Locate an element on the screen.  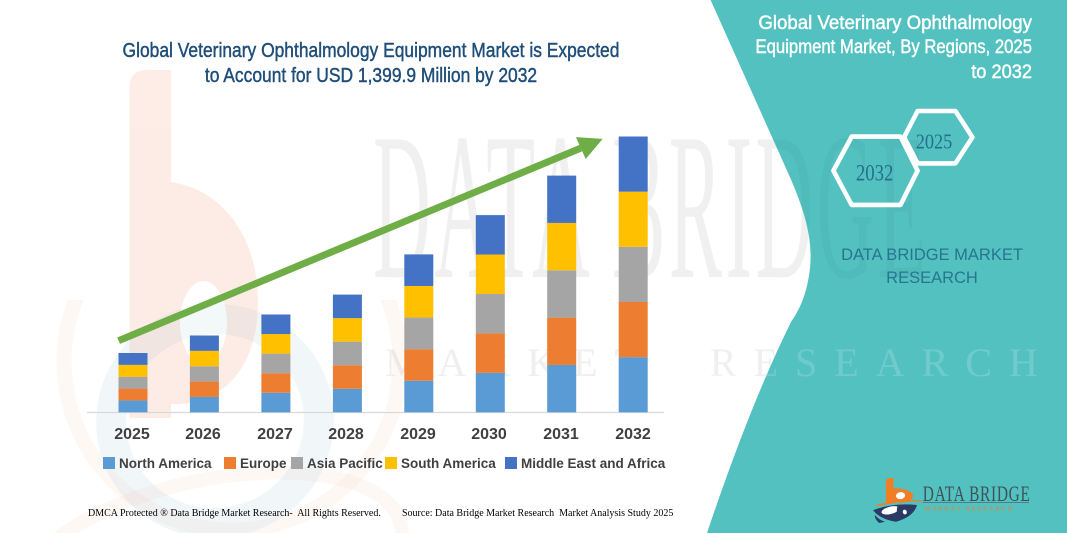
svg-text: DATA BRIDGE is located at coordinates (977, 494).